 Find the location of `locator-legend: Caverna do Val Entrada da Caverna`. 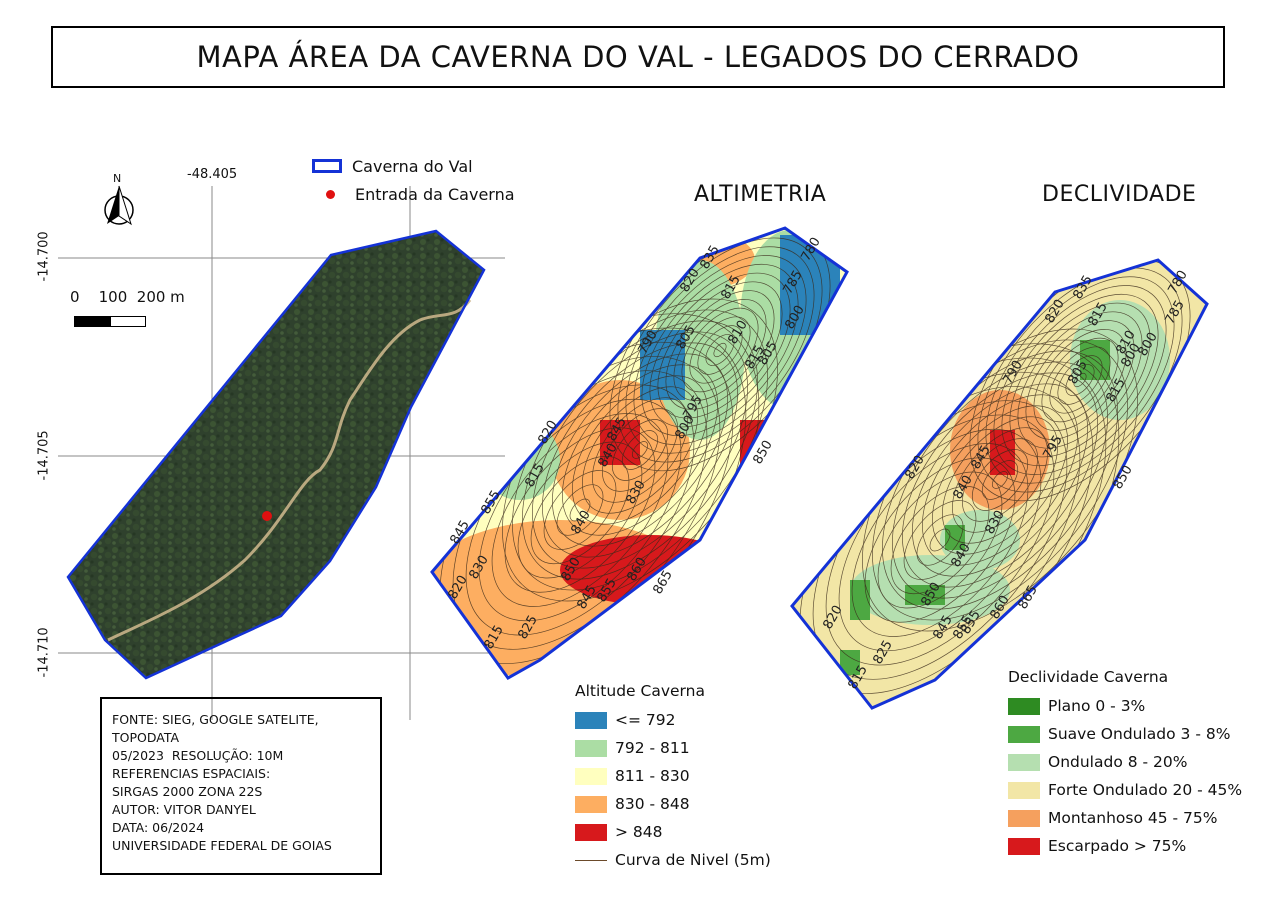

locator-legend: Caverna do Val Entrada da Caverna is located at coordinates (413, 180).